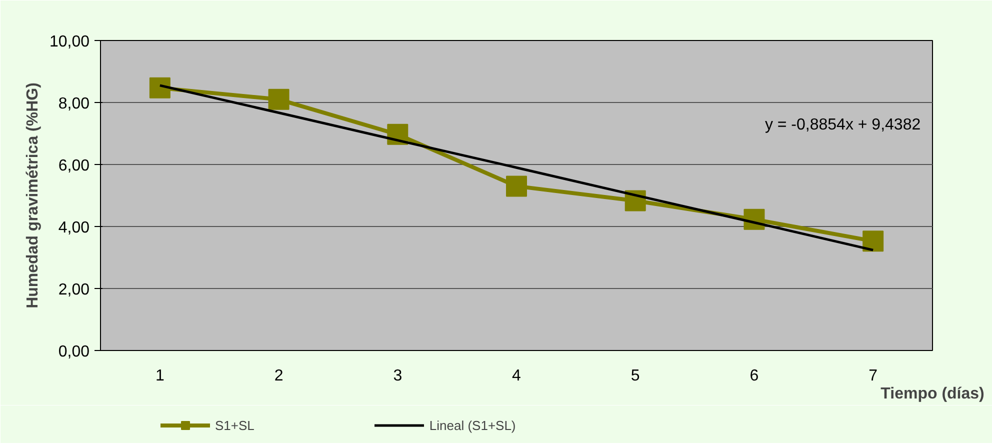 The image size is (992, 445). Describe the element at coordinates (754, 376) in the screenshot. I see `x-tick-label: 6` at that location.